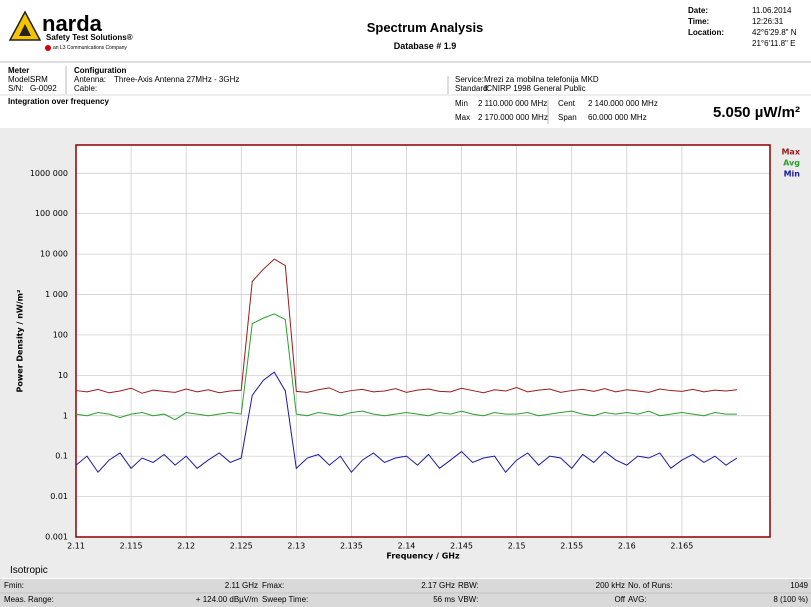 This screenshot has width=811, height=607. I want to click on x-tick-label: 2.16, so click(627, 546).